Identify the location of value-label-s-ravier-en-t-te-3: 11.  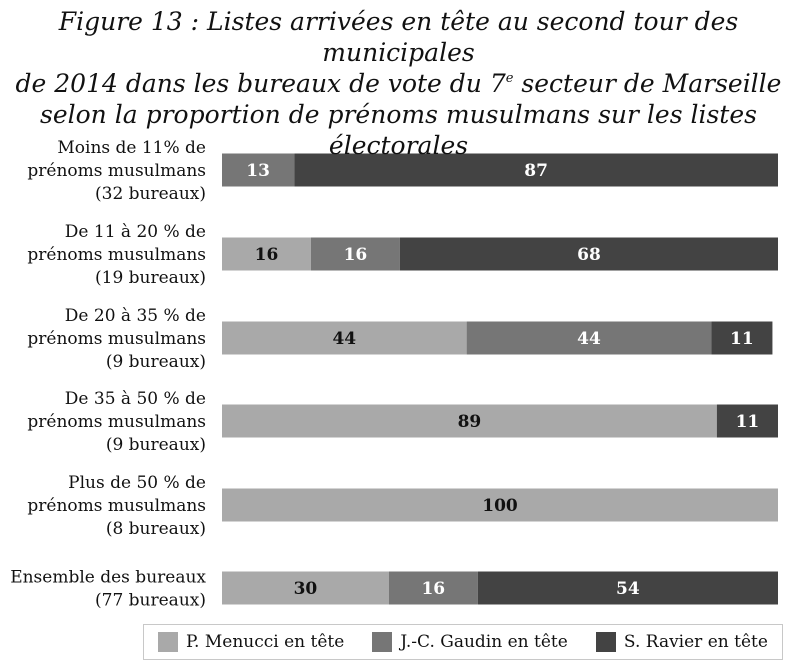
(748, 422).